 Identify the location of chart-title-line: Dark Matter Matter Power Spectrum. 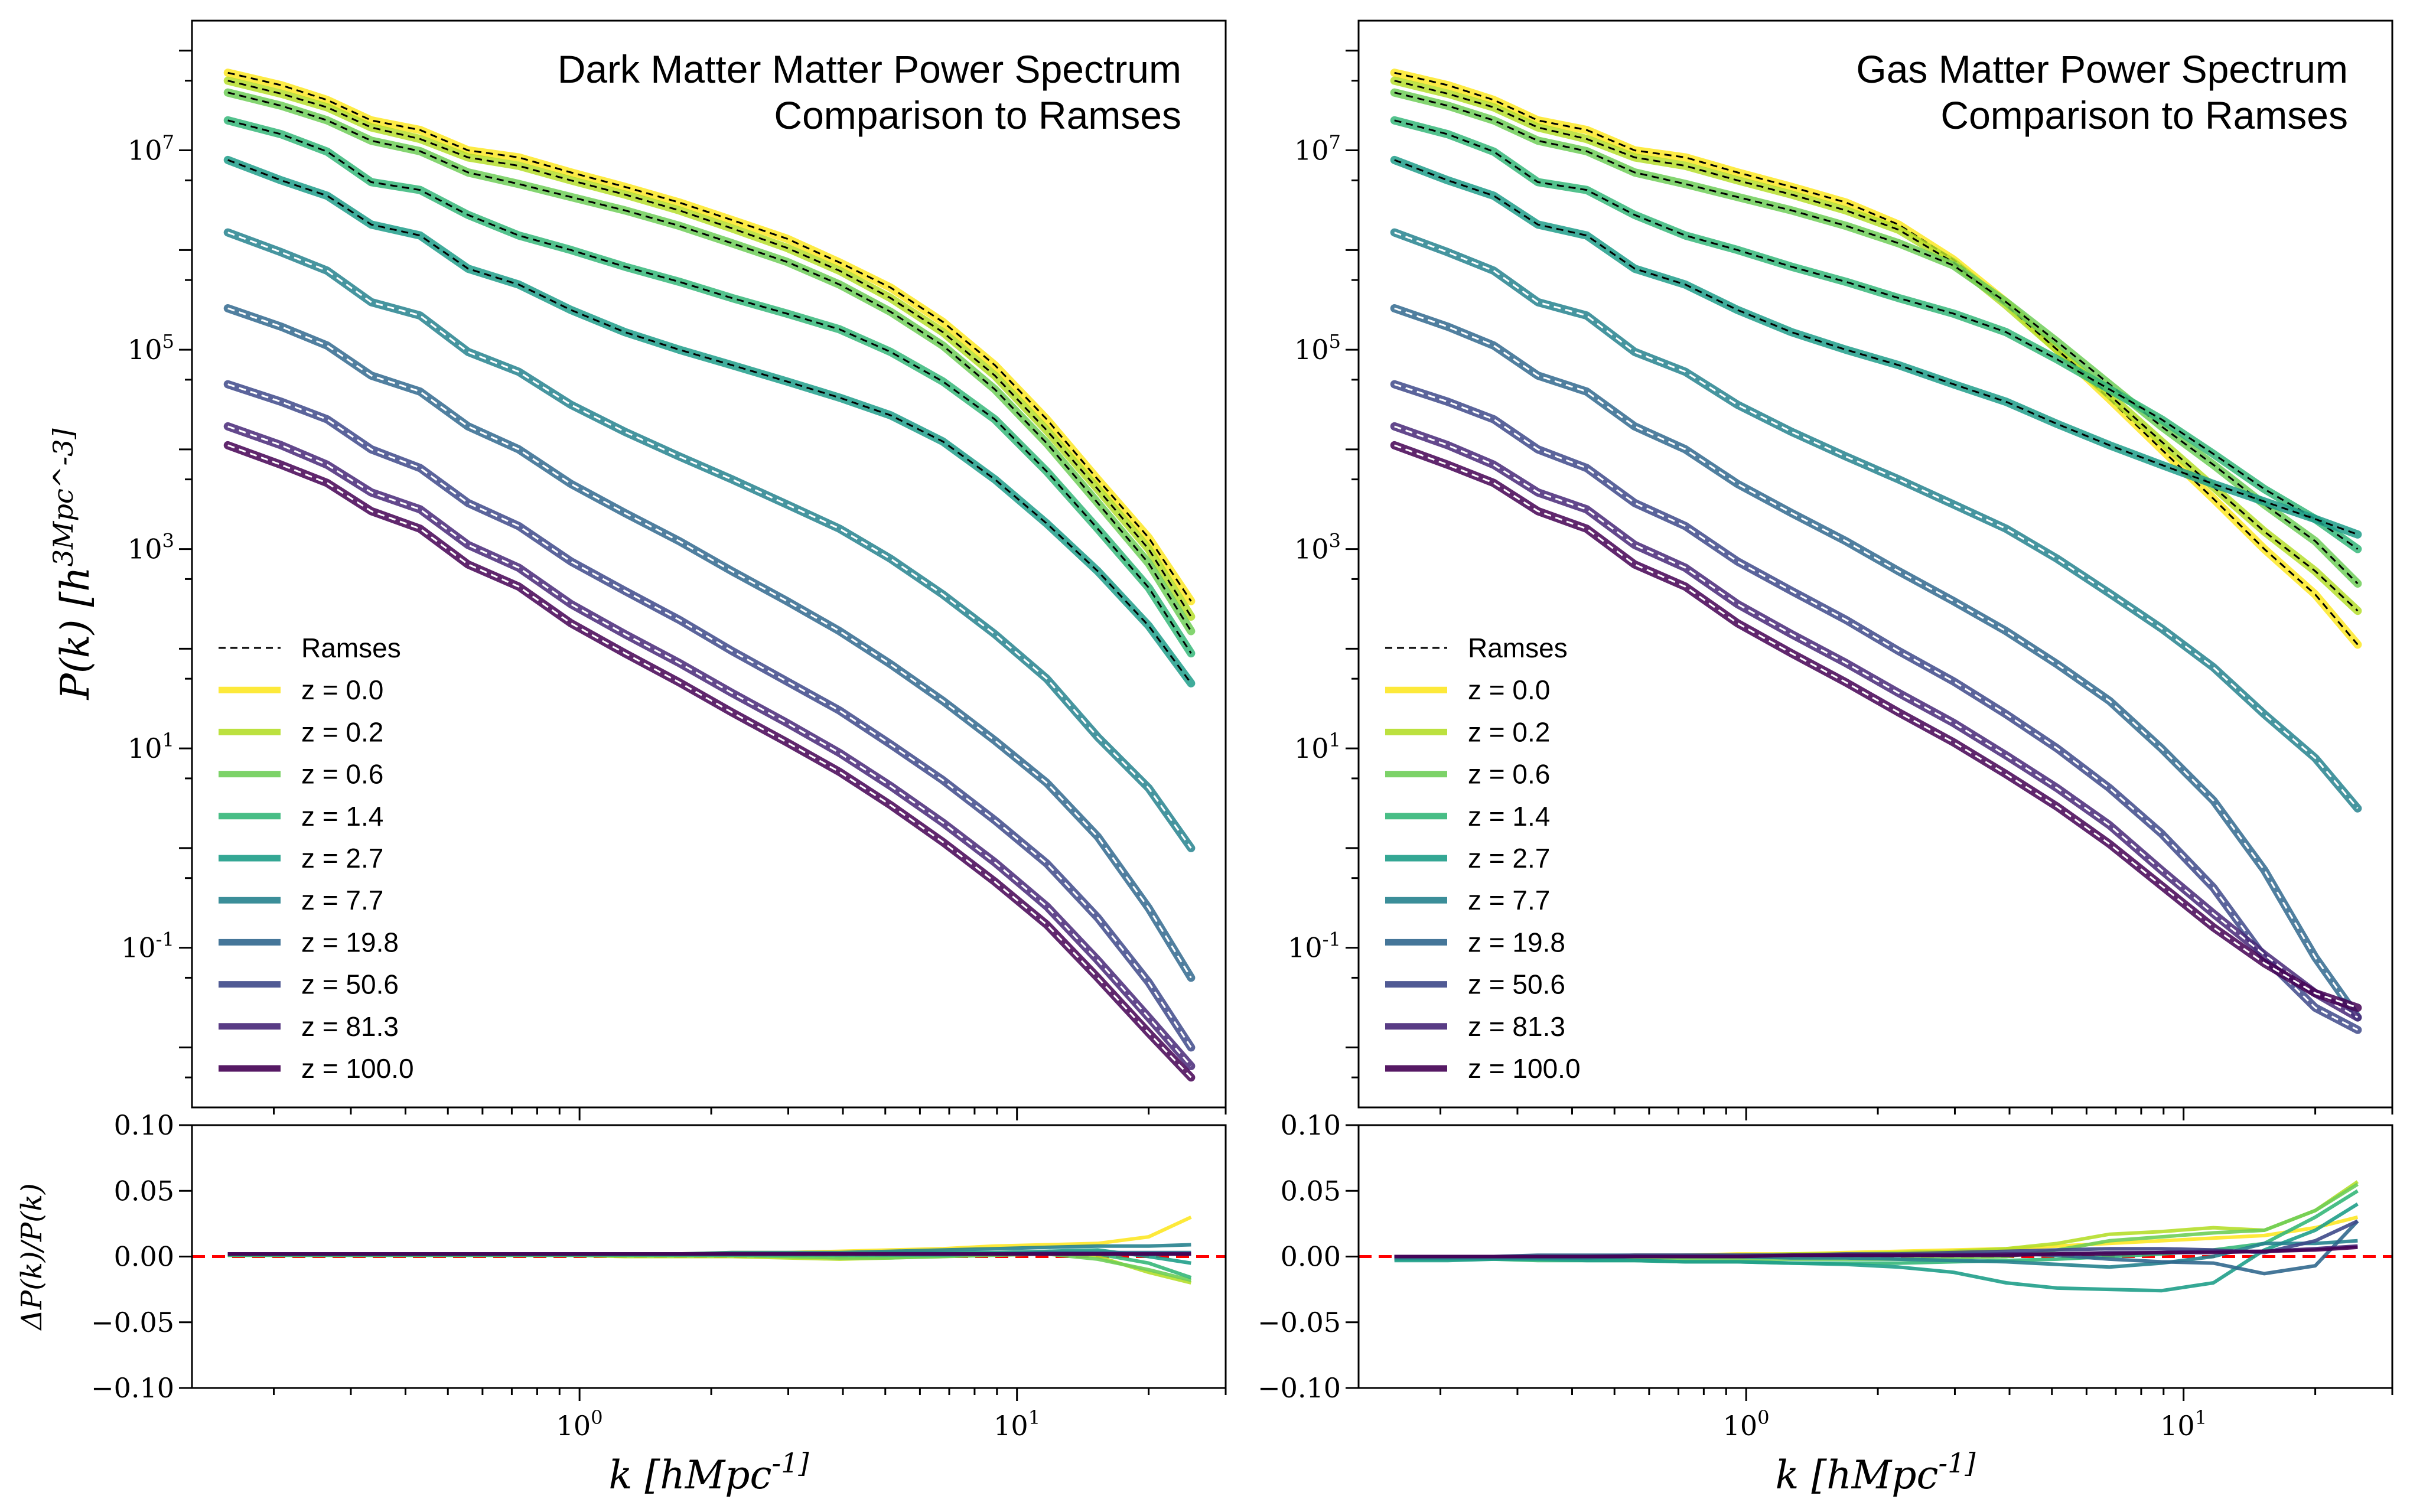
(869, 69).